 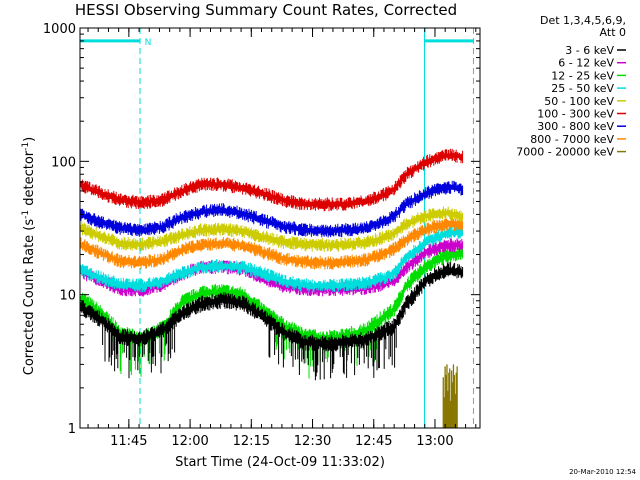 I want to click on footer-timestamp: 20-Mar-2010 12:54, so click(x=602, y=472).